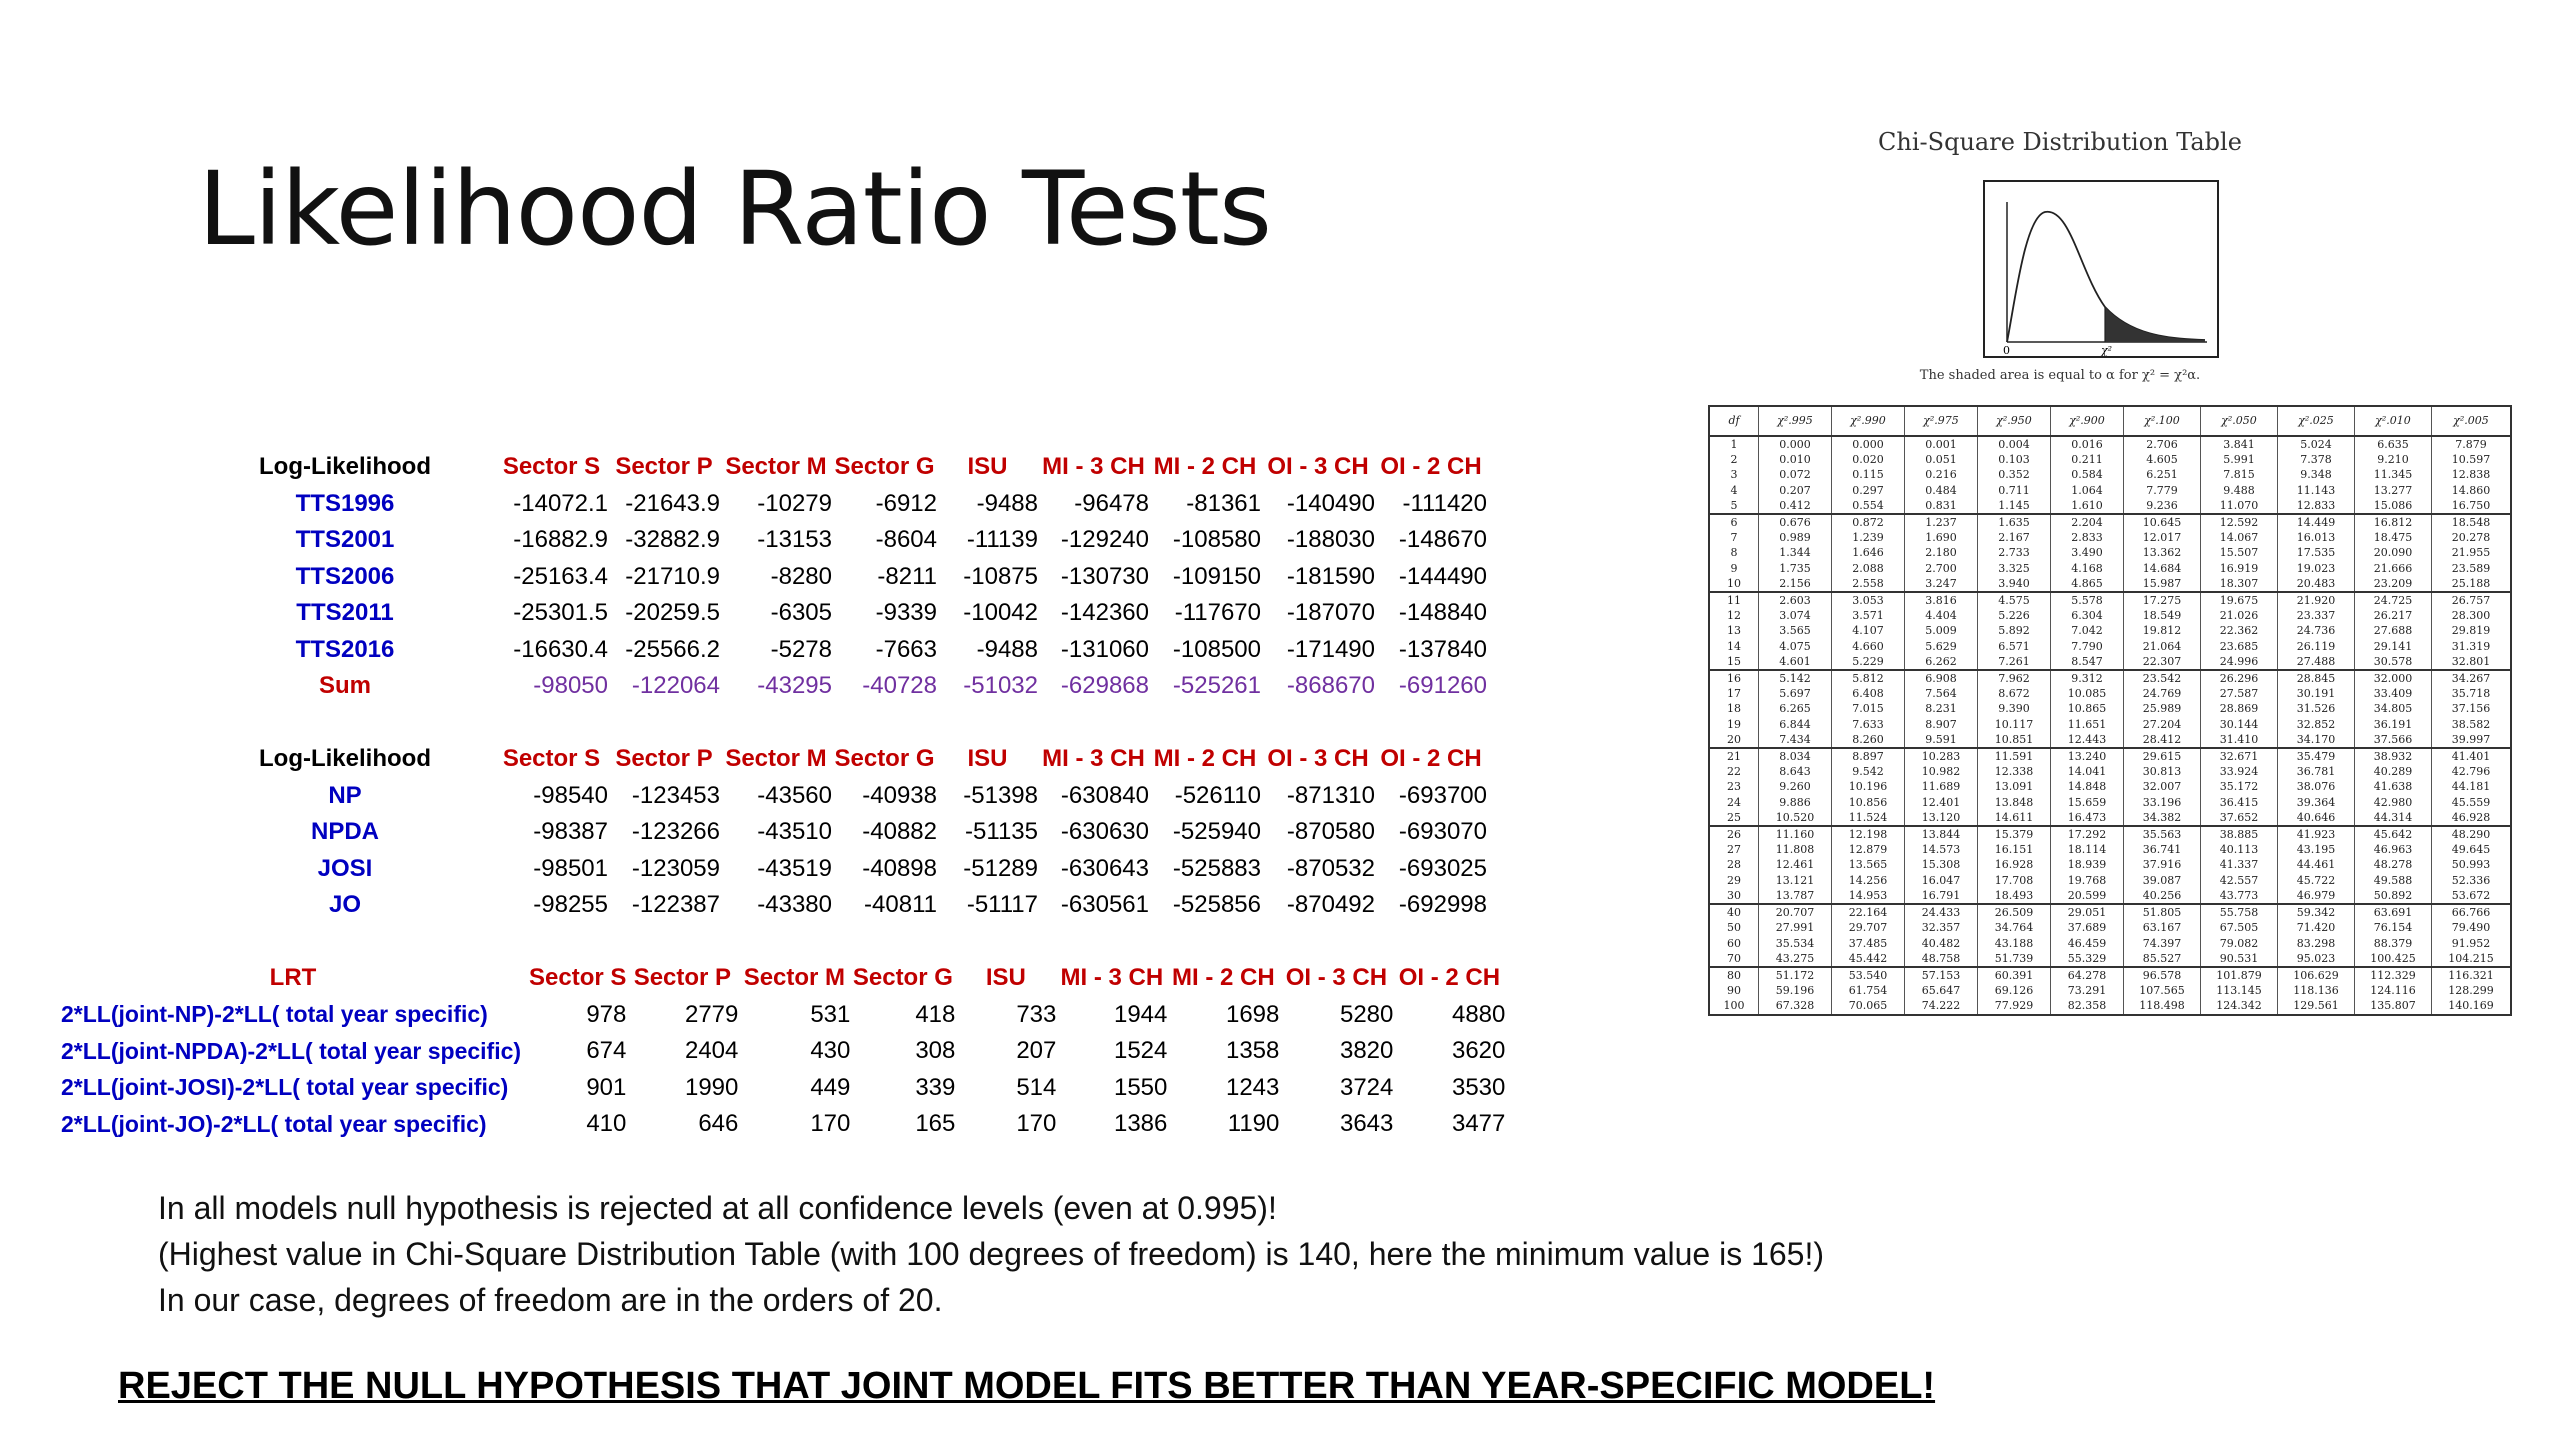 This screenshot has height=1440, width=2560. Describe the element at coordinates (2471, 818) in the screenshot. I see `chi-value-cell: 46.928` at that location.